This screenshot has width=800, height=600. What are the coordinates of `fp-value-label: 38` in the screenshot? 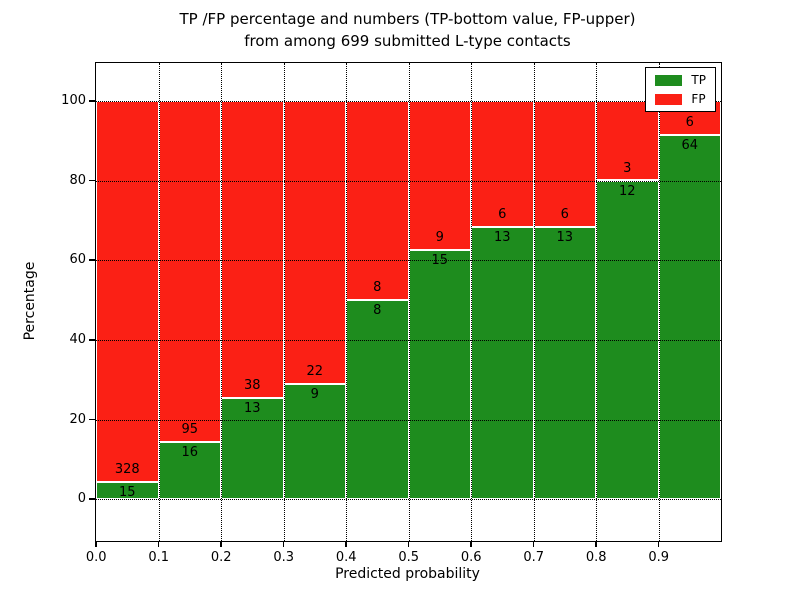 It's located at (252, 385).